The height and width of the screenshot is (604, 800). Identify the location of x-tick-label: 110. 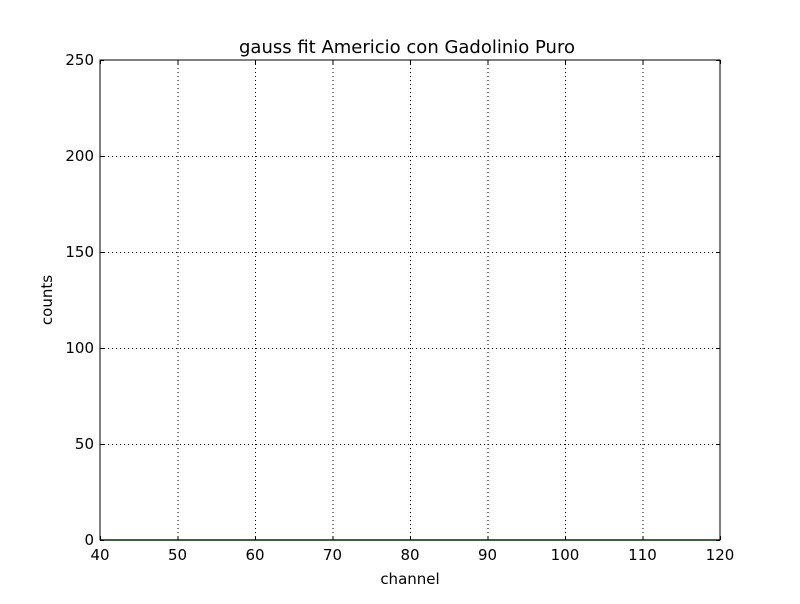
(642, 555).